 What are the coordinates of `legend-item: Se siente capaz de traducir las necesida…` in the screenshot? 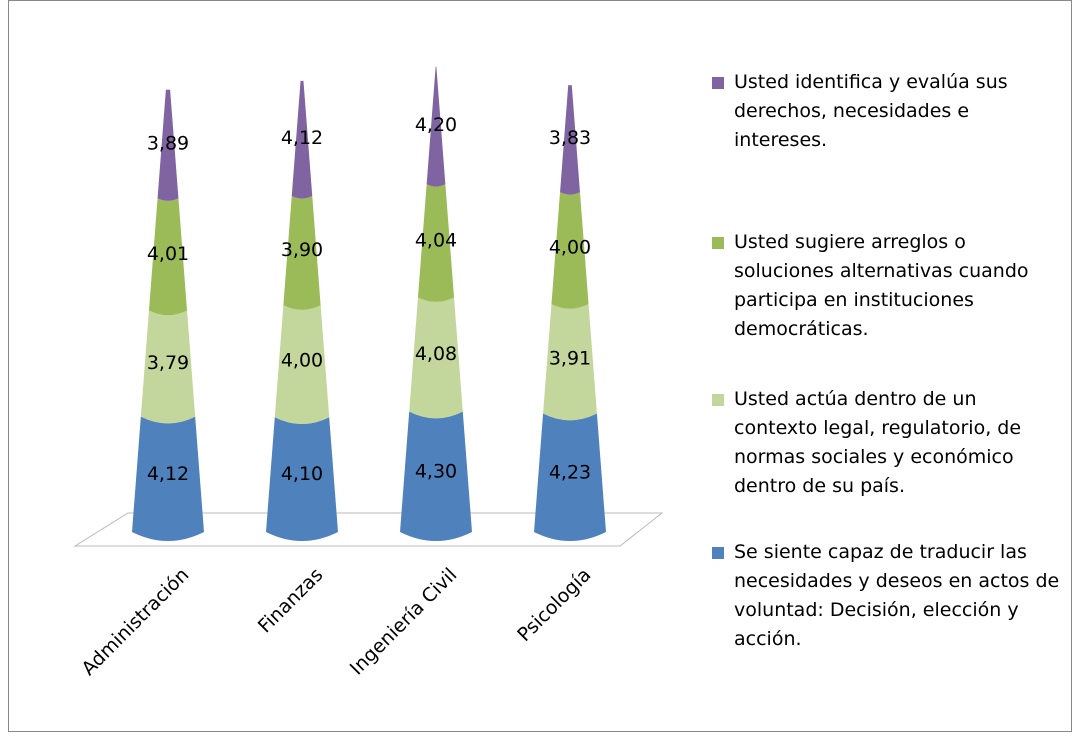 It's located at (888, 596).